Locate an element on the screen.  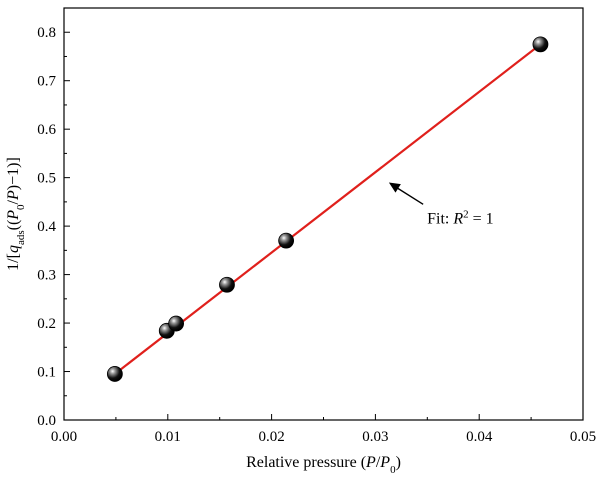
x-tick-label: 0.00 is located at coordinates (64, 437).